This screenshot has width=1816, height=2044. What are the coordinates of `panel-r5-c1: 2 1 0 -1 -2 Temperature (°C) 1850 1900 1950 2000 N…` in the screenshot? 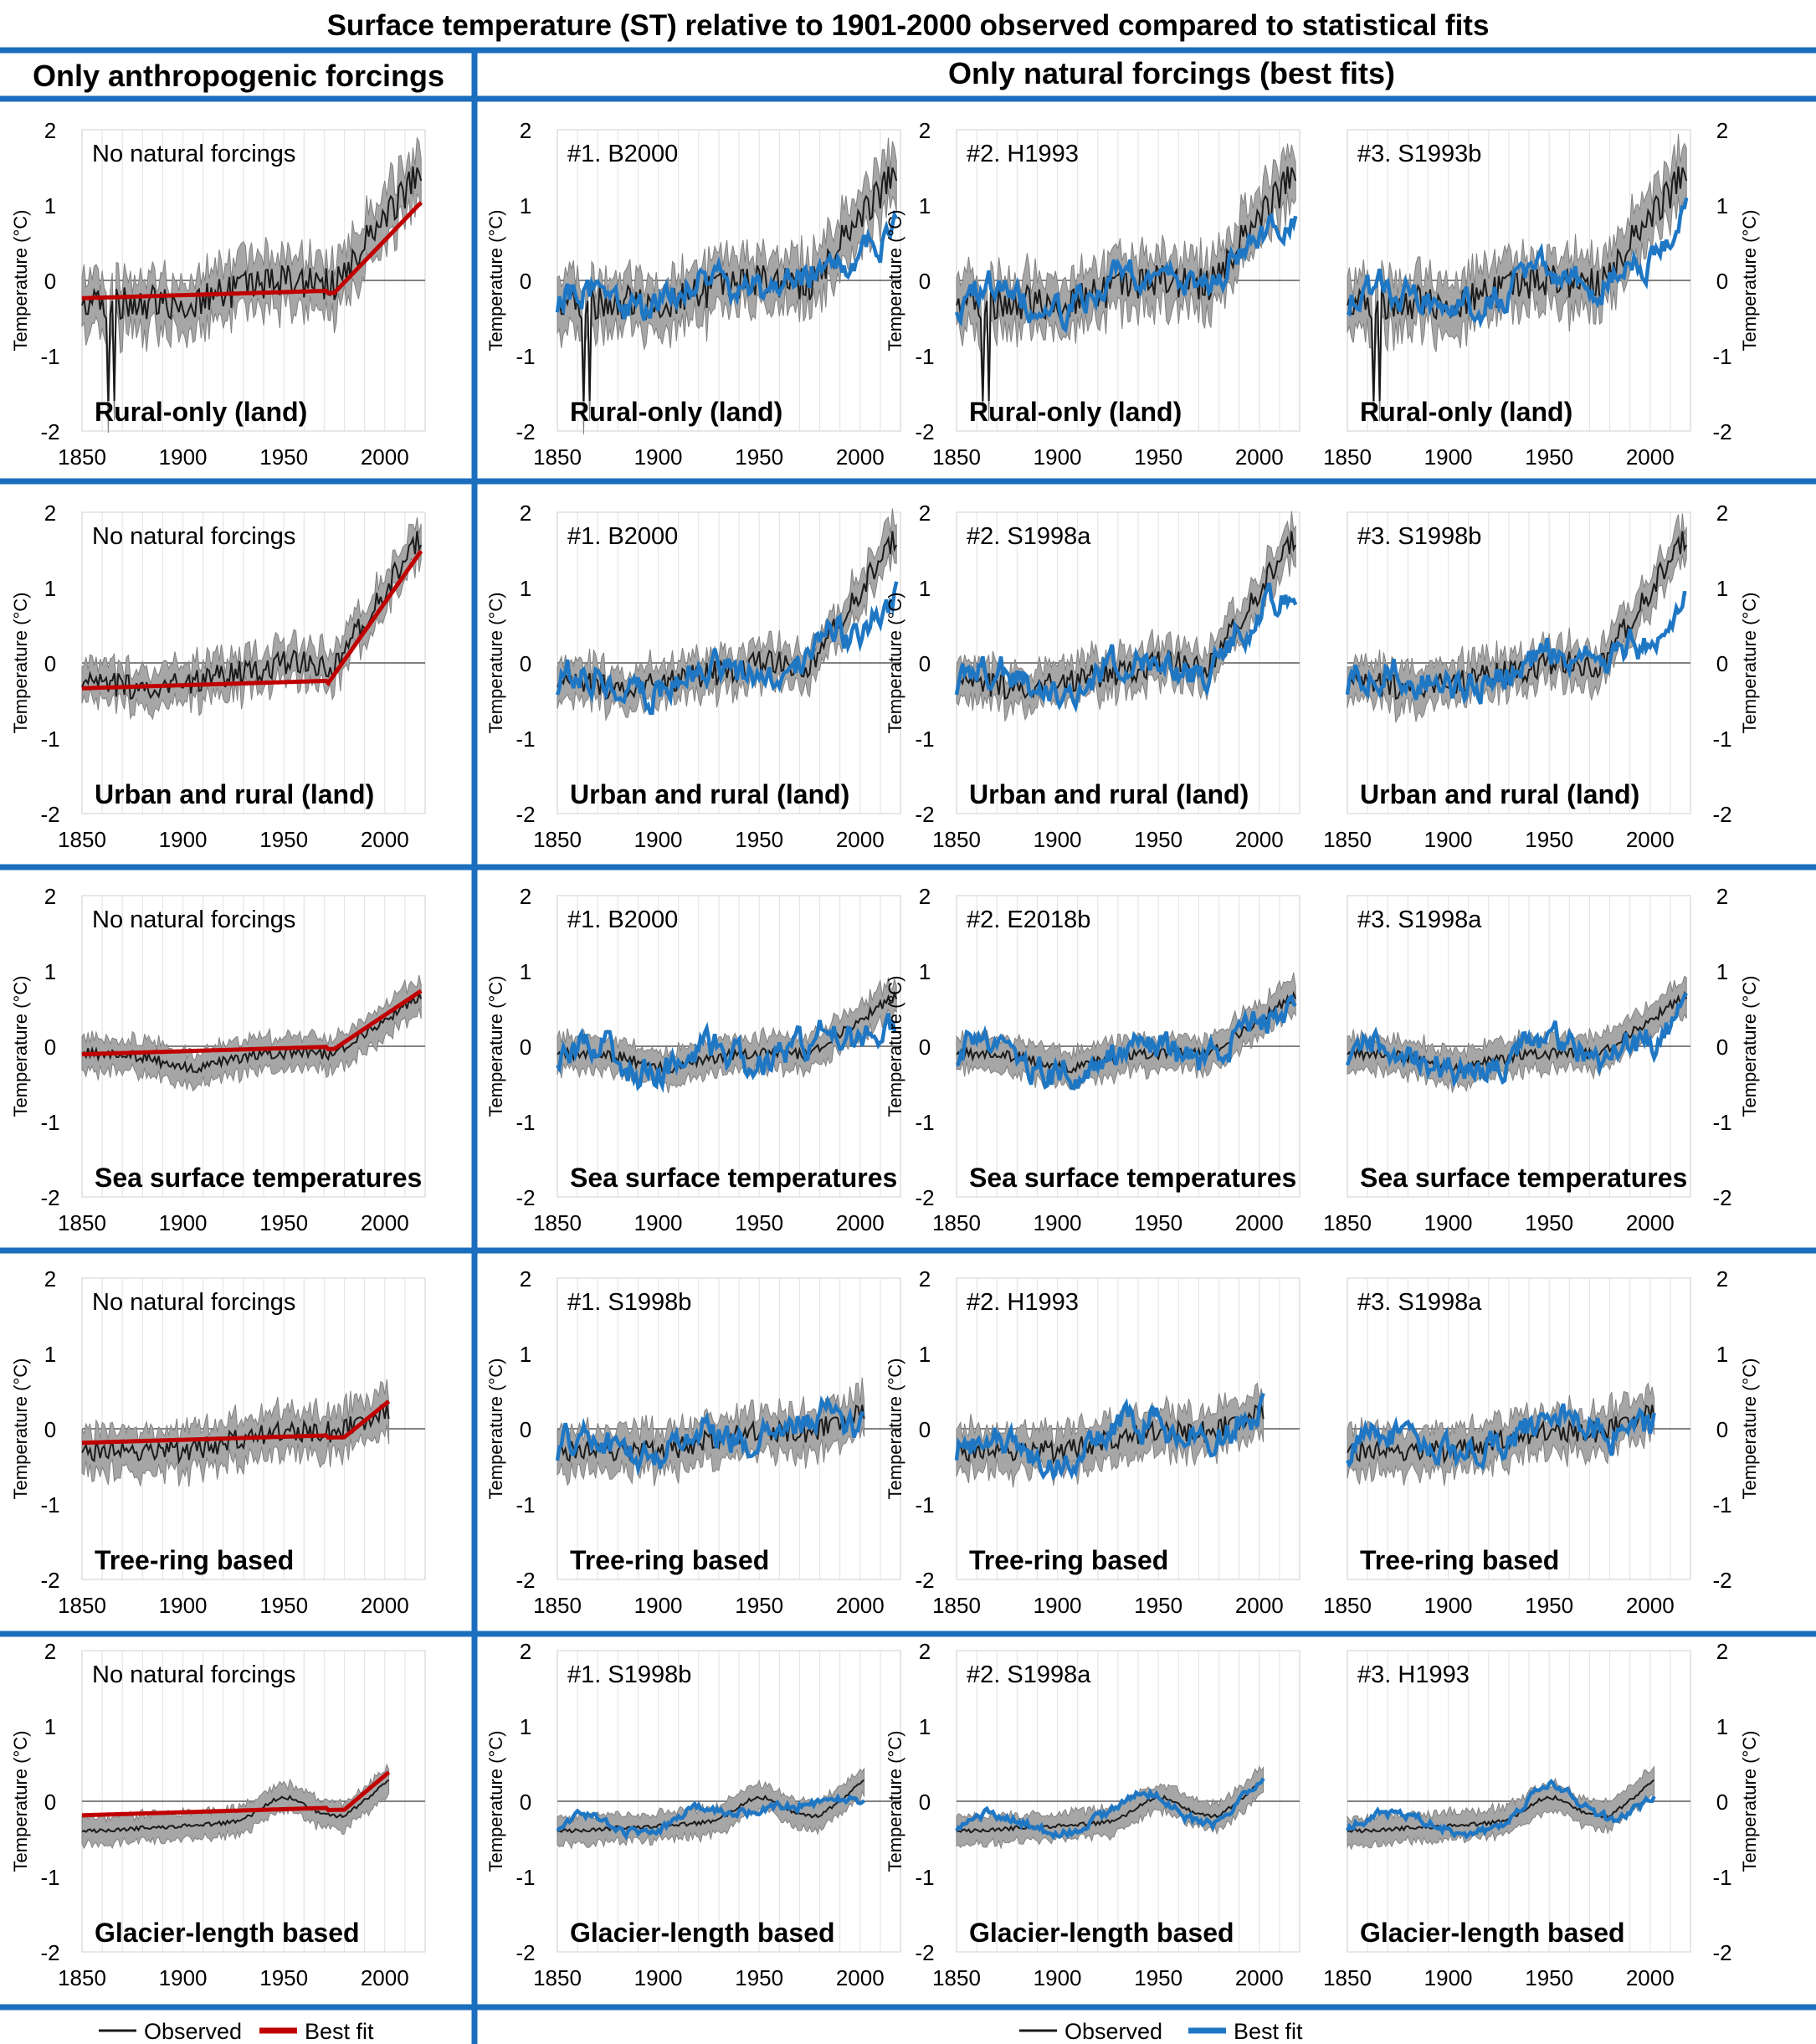 It's located at (218, 1814).